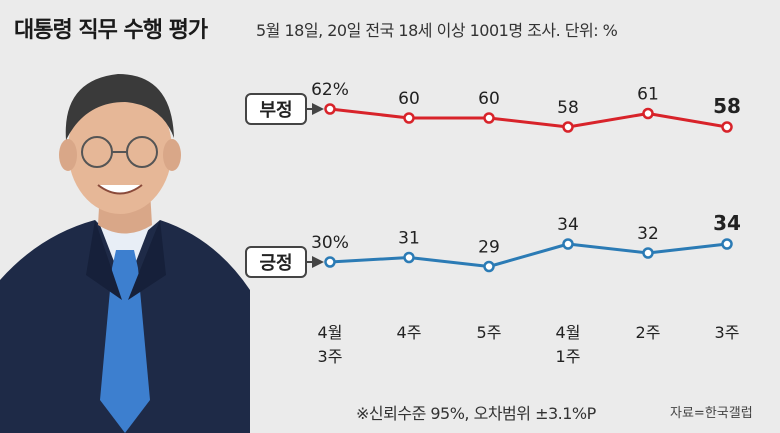  I want to click on page-title: 대통령 직무 수행 평가, so click(111, 30).